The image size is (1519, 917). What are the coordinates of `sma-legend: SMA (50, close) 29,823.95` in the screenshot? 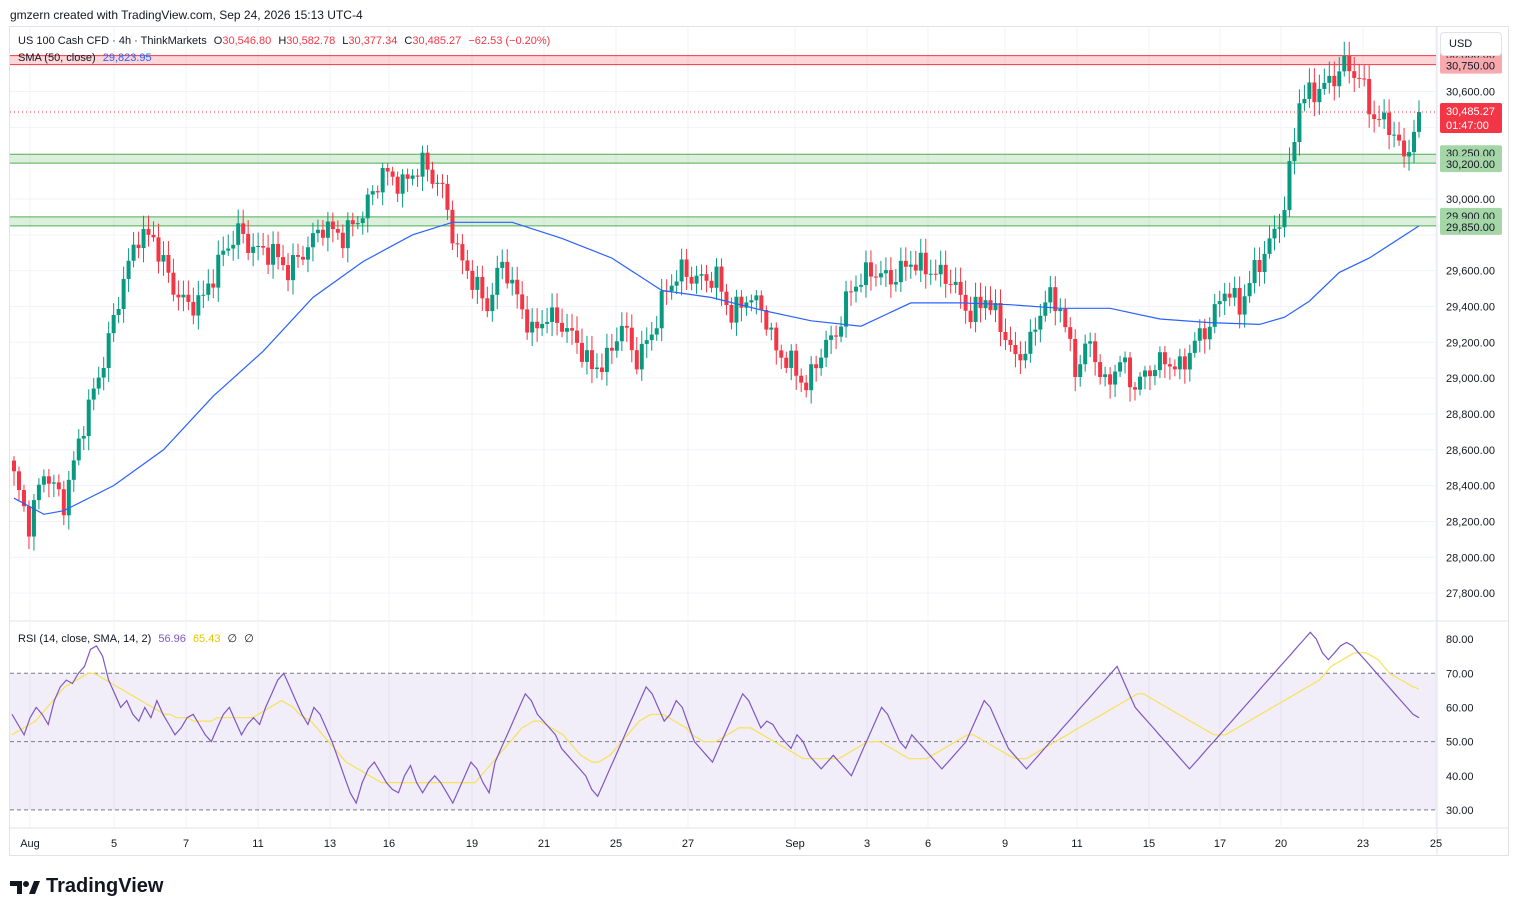 It's located at (87, 58).